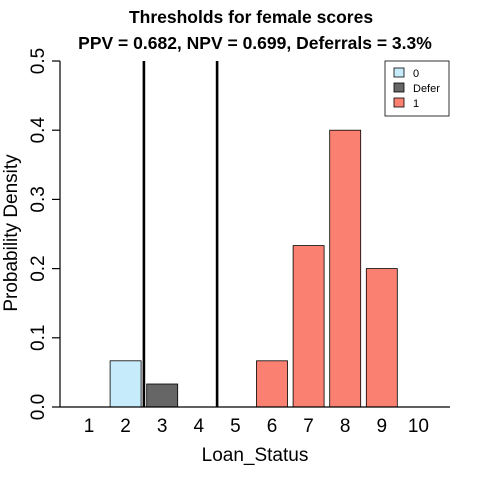  What do you see at coordinates (38, 199) in the screenshot?
I see `y-tick-label: 0.3` at bounding box center [38, 199].